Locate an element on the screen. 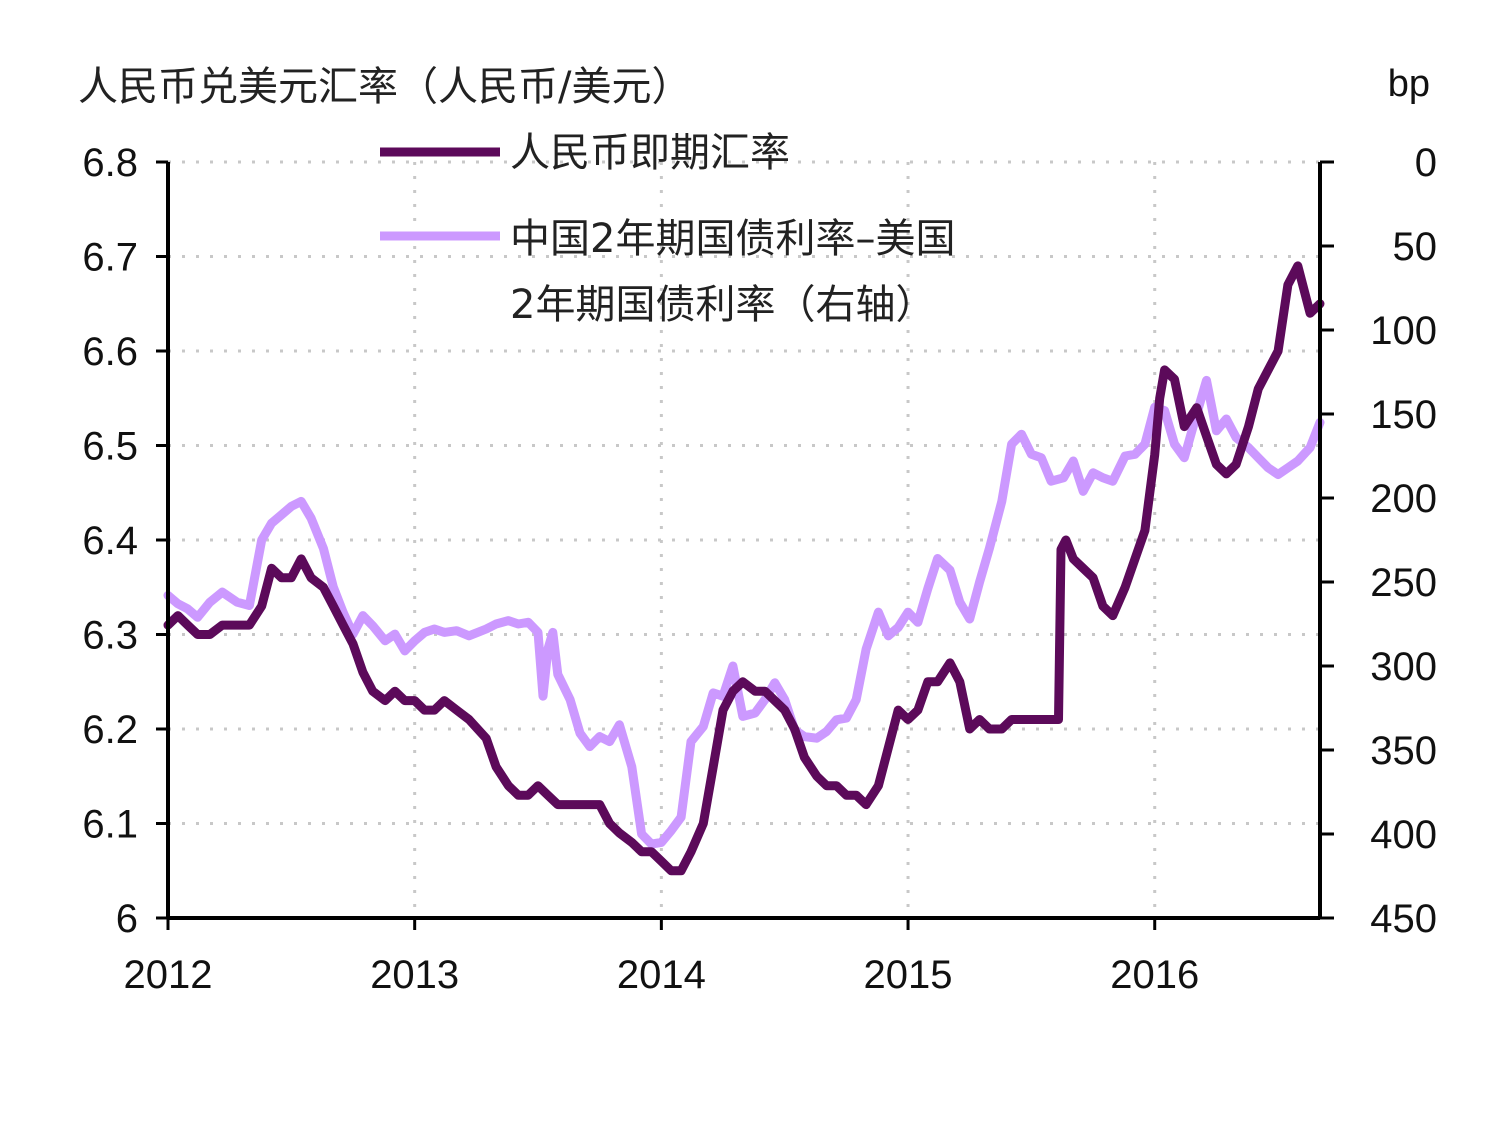 The height and width of the screenshot is (1125, 1500). legend-label-spot: 人民币即期汇率 is located at coordinates (650, 153).